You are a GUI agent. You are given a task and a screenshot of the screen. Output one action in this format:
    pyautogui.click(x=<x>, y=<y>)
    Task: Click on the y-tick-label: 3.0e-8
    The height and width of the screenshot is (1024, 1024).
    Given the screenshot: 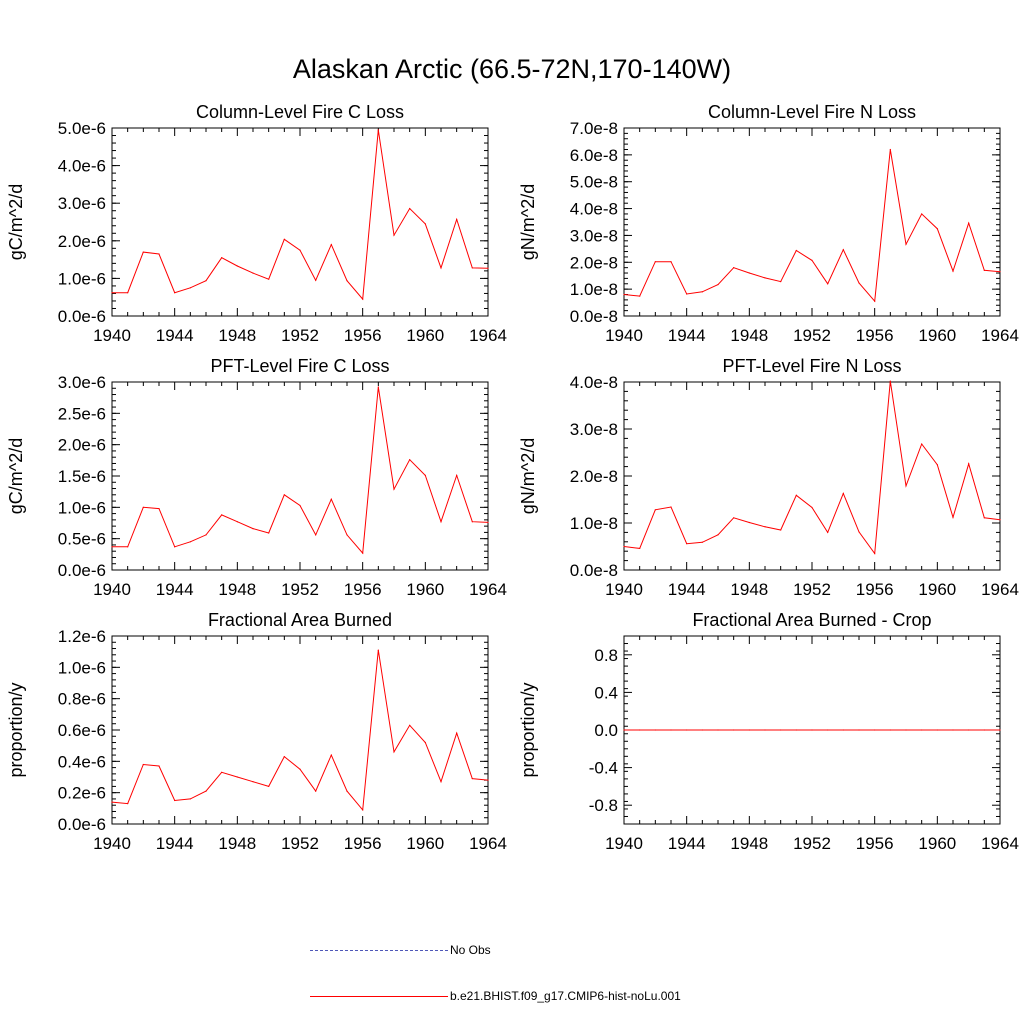 What is the action you would take?
    pyautogui.click(x=594, y=235)
    